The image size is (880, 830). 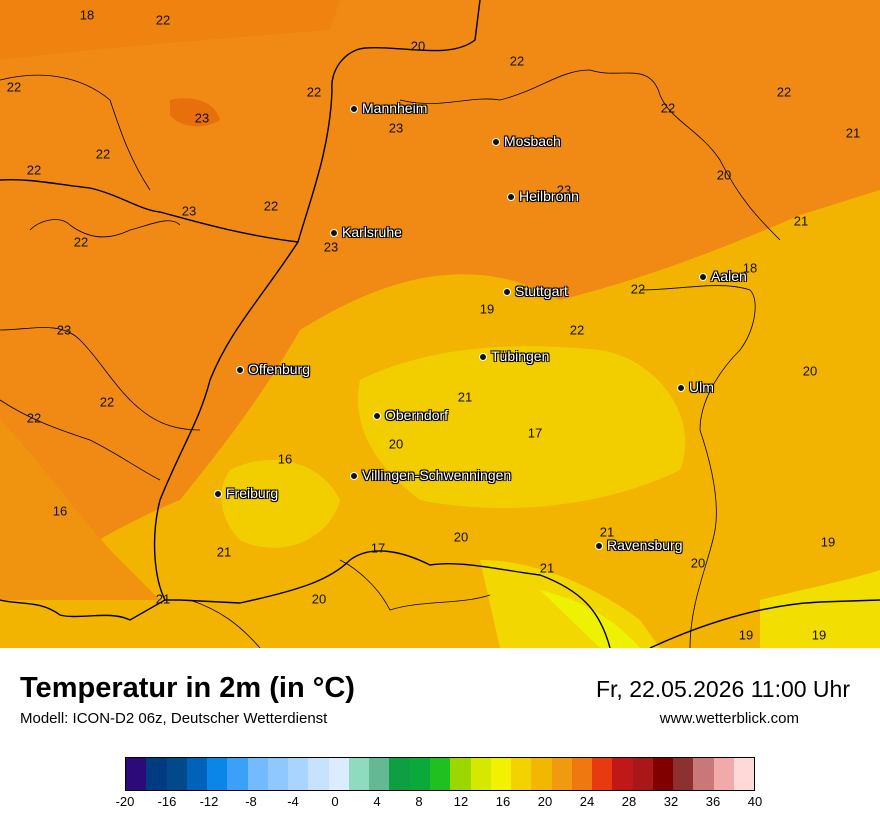 I want to click on city-label: Ravensburg, so click(x=645, y=545).